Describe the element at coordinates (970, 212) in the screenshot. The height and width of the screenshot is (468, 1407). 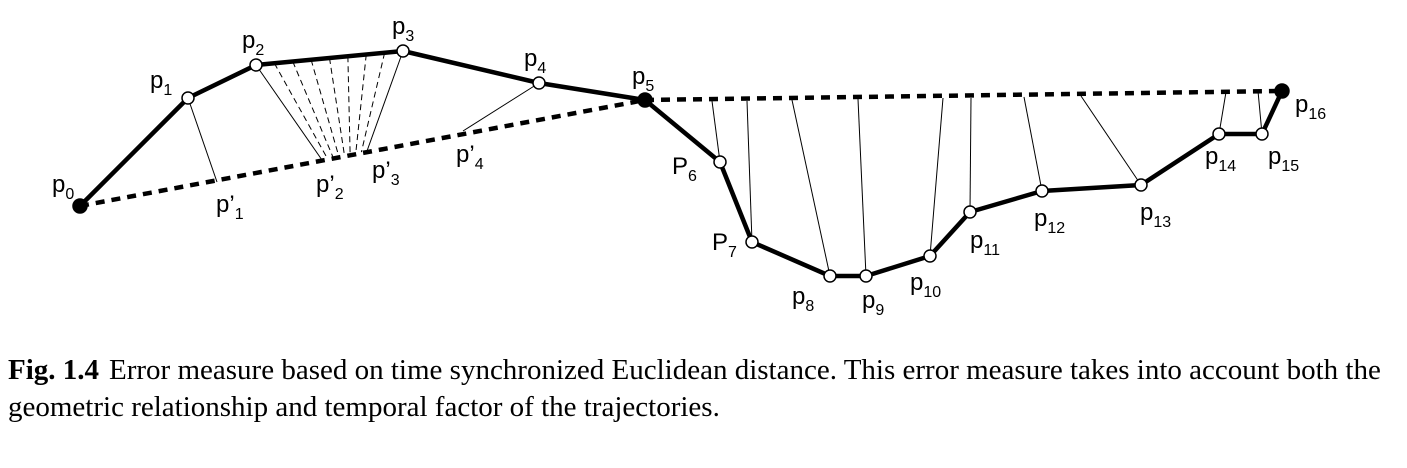
I see `point-p11-marker` at that location.